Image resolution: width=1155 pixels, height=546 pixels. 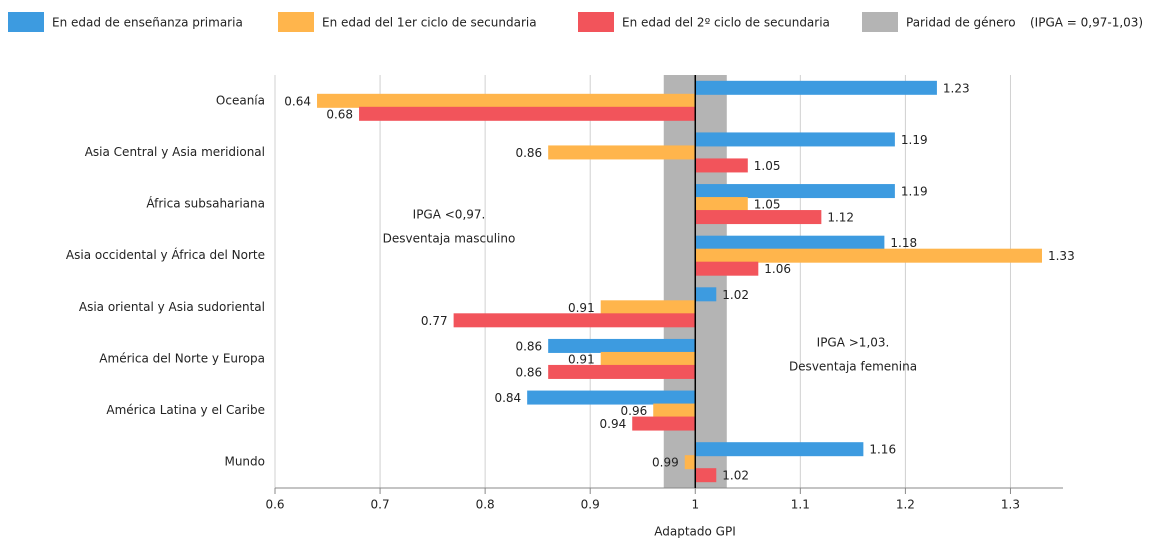 What do you see at coordinates (339, 114) in the screenshot?
I see `data-label: 0.68` at bounding box center [339, 114].